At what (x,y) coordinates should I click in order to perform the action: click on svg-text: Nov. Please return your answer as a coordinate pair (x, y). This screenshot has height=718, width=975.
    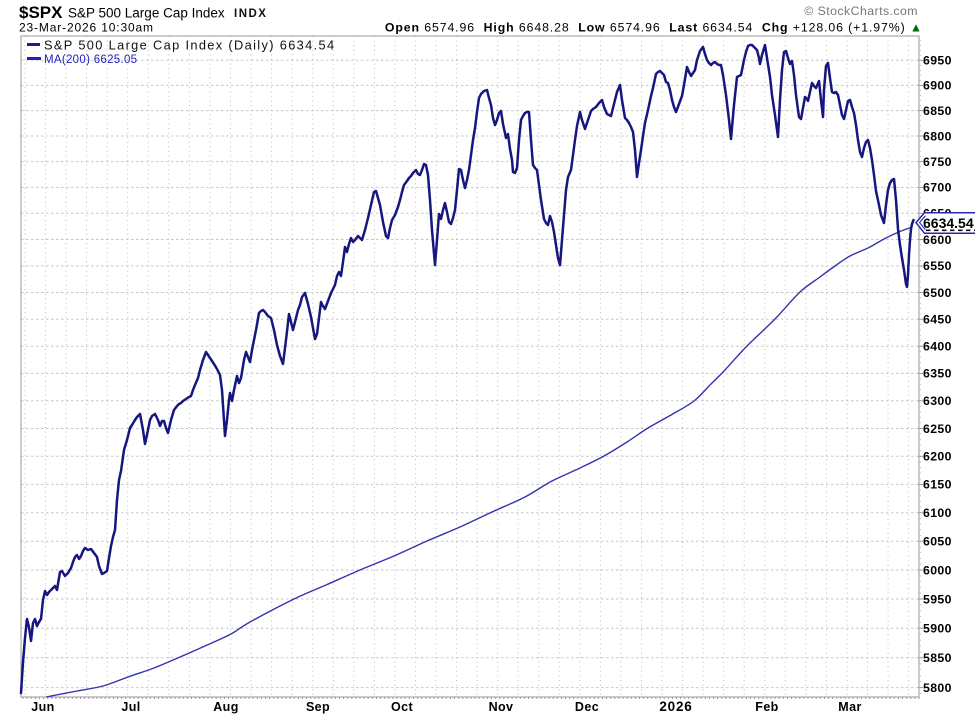
    Looking at the image, I should click on (501, 707).